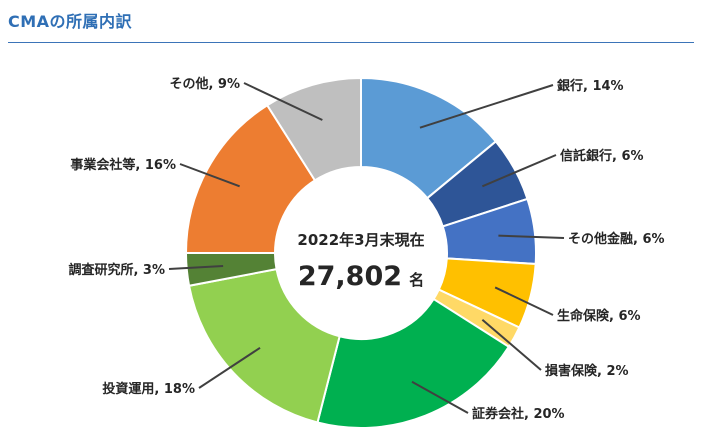 This screenshot has width=710, height=445. Describe the element at coordinates (587, 371) in the screenshot. I see `slice-label-5: 損害保険, 2%` at that location.